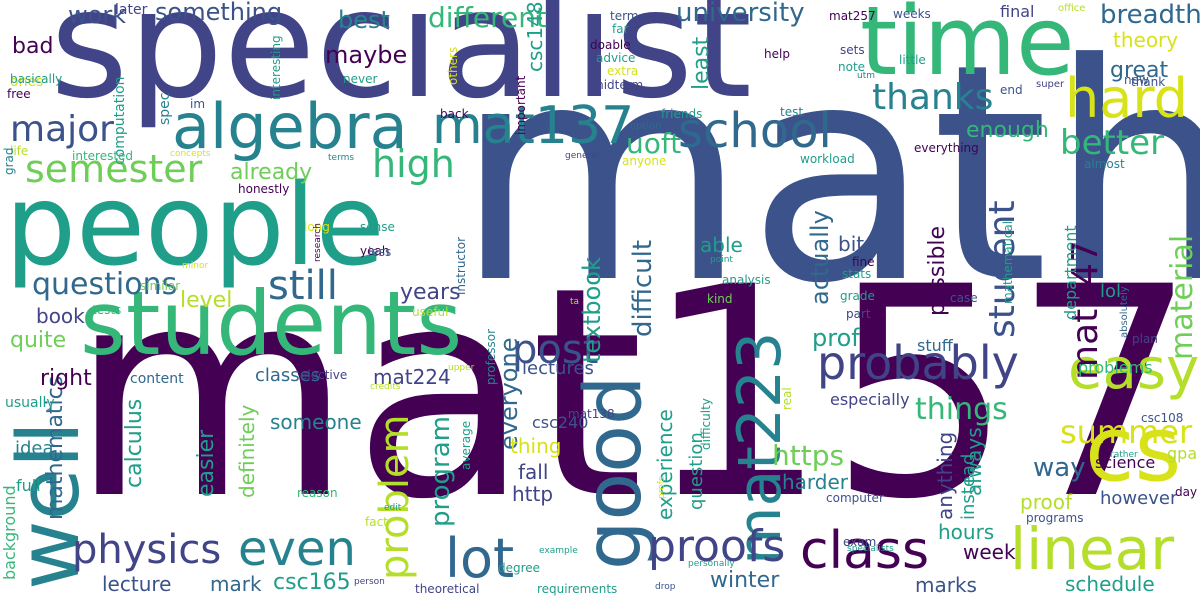 This screenshot has width=1200, height=600. Describe the element at coordinates (857, 296) in the screenshot. I see `word-grade: grade` at that location.